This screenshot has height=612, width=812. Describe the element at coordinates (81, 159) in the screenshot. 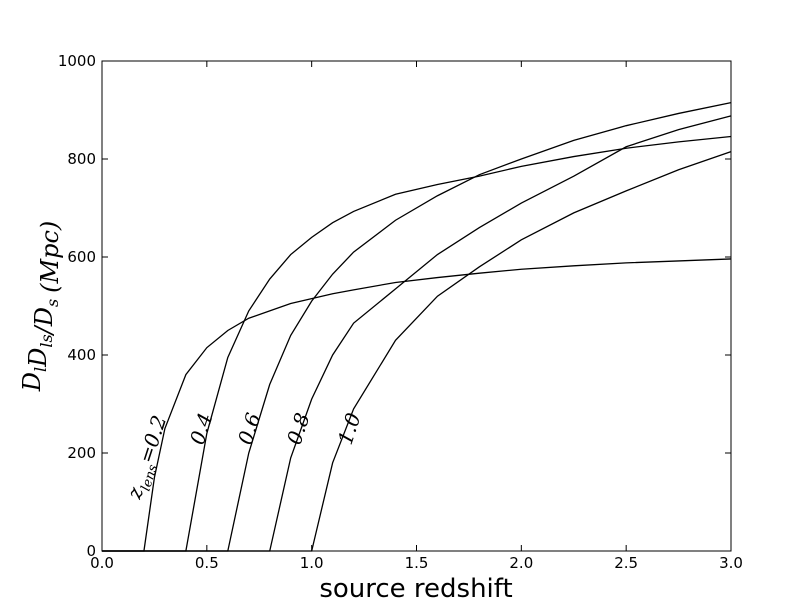

I see `y-tick-label: 800` at that location.